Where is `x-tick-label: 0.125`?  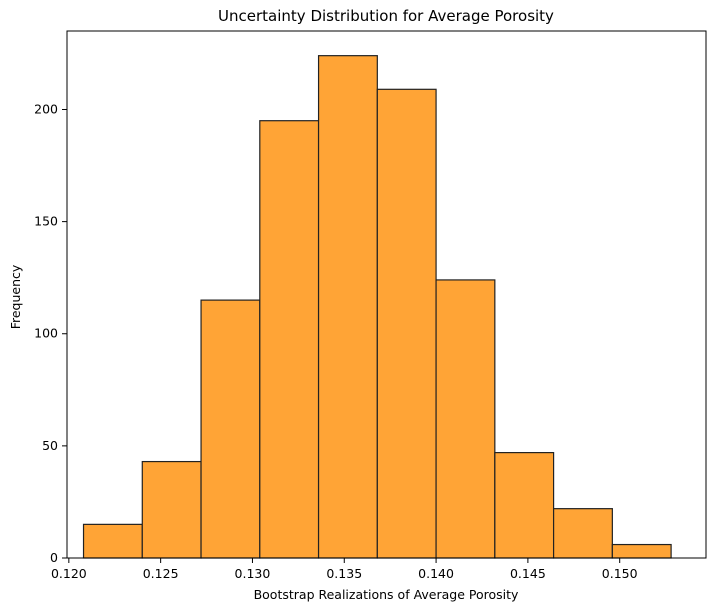
x-tick-label: 0.125 is located at coordinates (161, 573).